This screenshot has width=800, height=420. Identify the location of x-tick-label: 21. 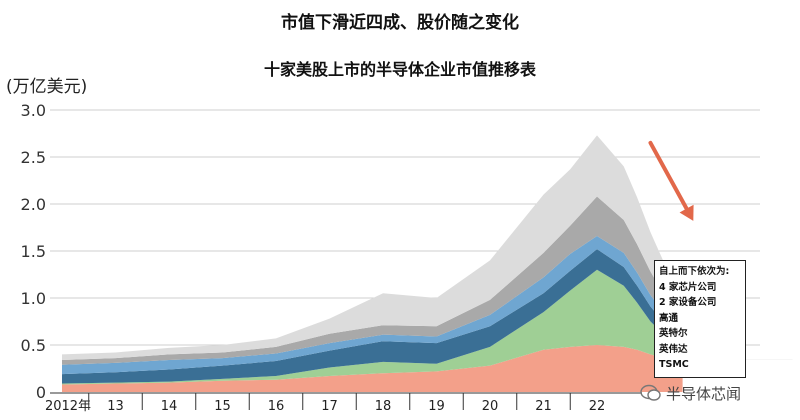
(543, 406).